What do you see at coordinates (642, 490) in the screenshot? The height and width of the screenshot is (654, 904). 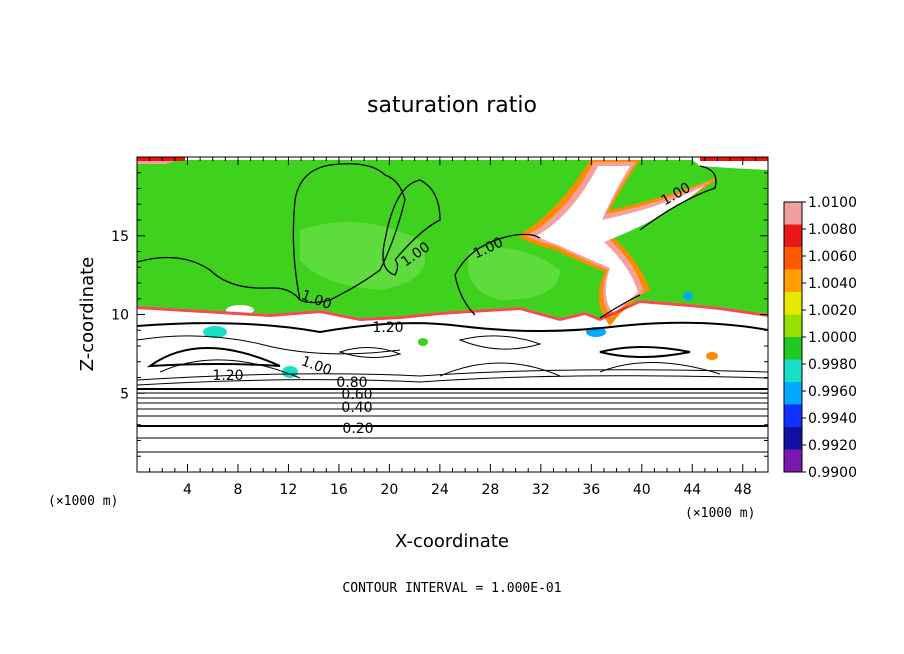 I see `x-tick-label: 40` at bounding box center [642, 490].